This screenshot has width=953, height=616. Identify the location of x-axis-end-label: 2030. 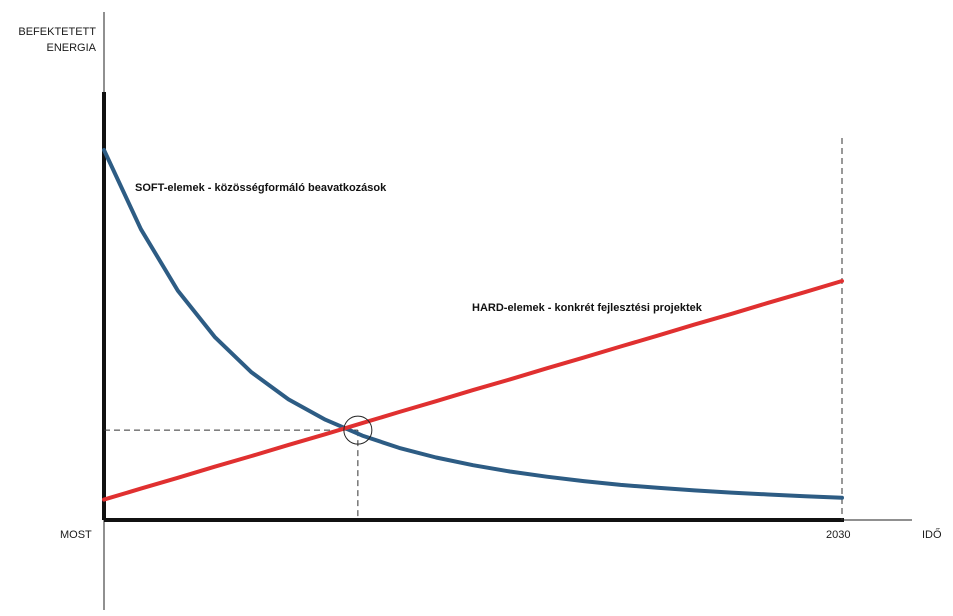
(838, 535).